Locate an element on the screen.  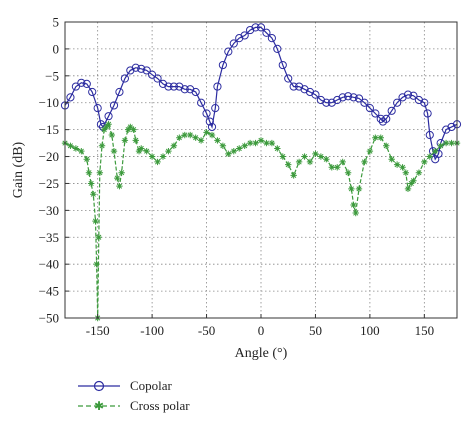
y-tick-label: −50 is located at coordinates (49, 318).